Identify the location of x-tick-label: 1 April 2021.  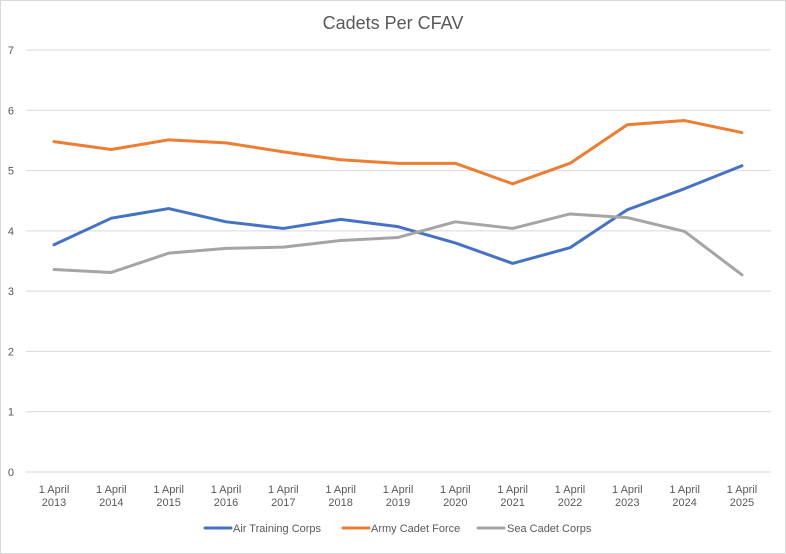
(512, 496).